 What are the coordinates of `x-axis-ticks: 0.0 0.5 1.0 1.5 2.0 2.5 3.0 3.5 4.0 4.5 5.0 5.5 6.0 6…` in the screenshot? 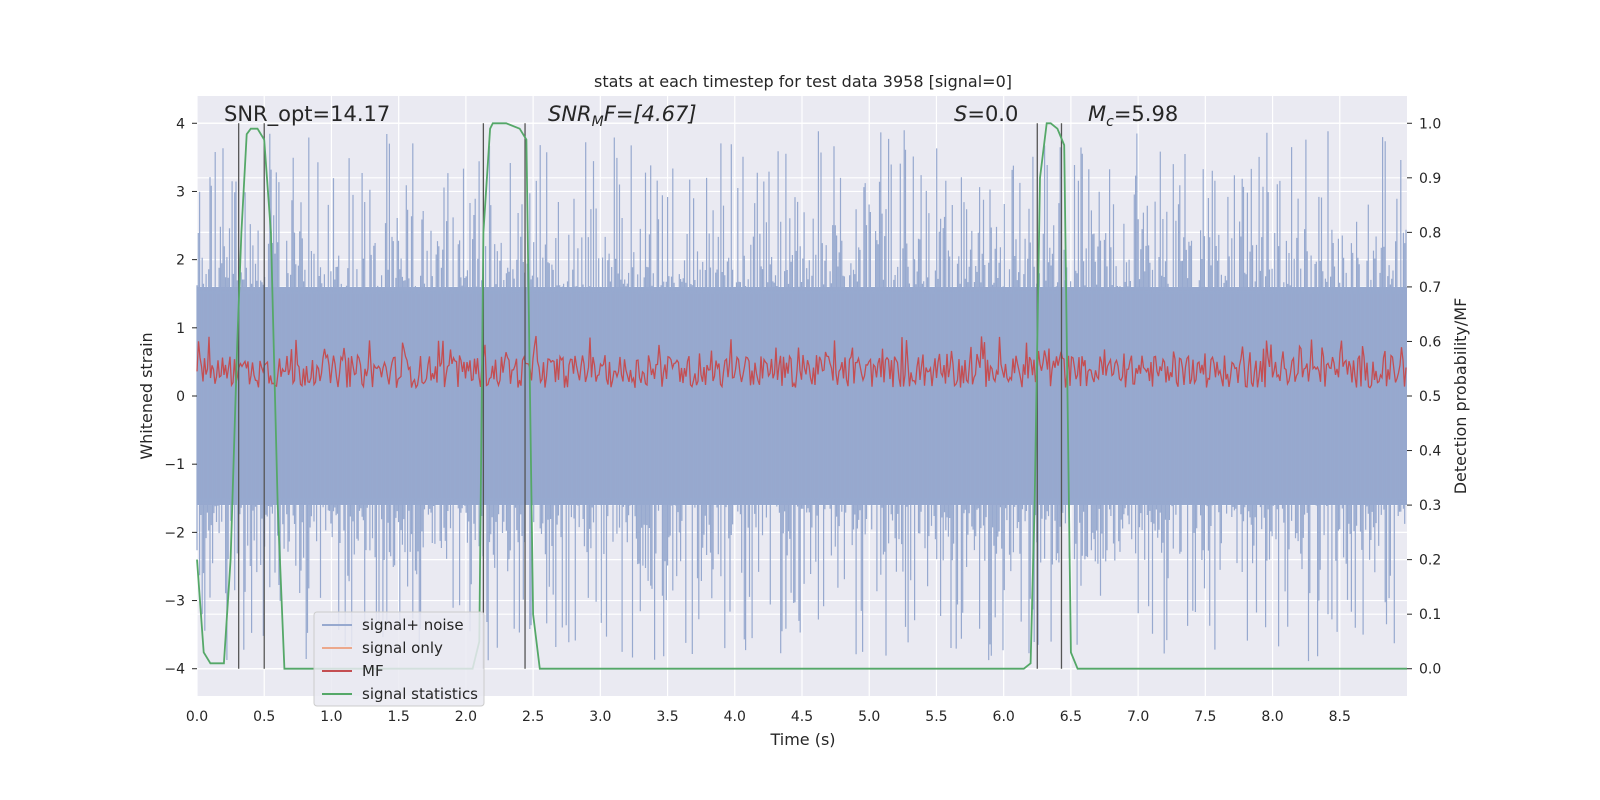 It's located at (768, 717).